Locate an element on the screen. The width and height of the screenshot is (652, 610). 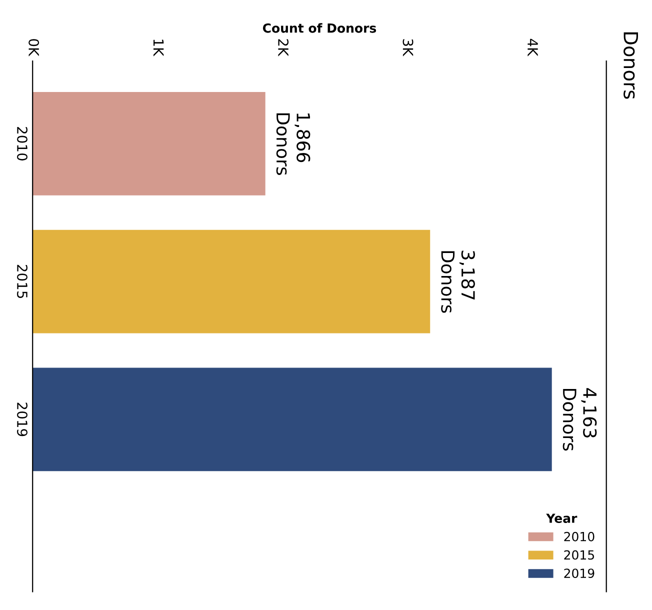
x-tick-label: 2K is located at coordinates (283, 47).